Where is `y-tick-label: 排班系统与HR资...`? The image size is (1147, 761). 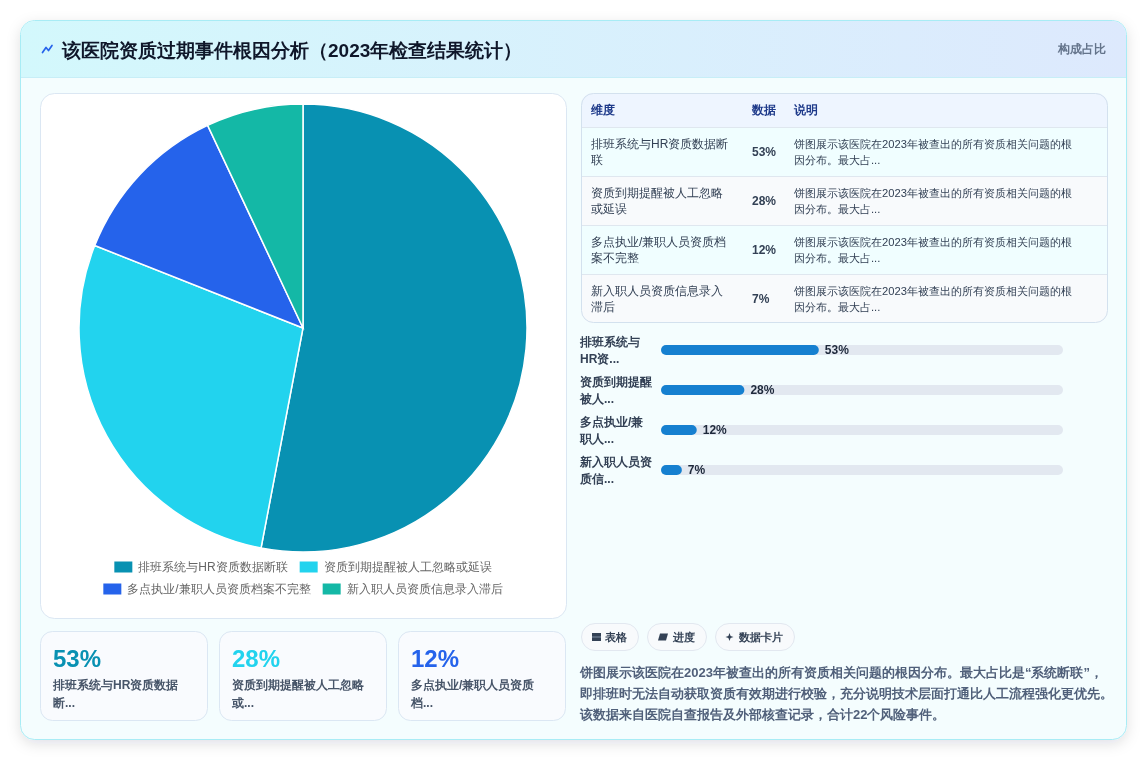
y-tick-label: 排班系统与HR资... is located at coordinates (609, 350).